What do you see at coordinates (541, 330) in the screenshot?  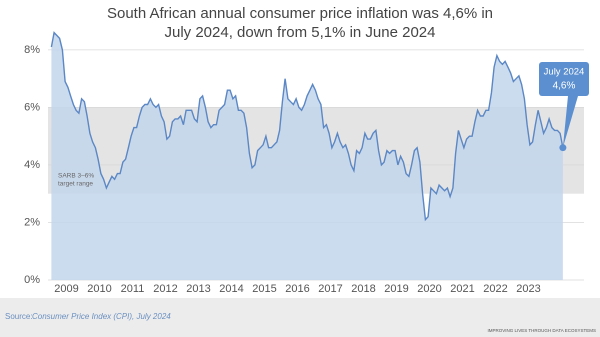 I see `footer-text: IMPROVING LIVES THROUGH DATA ECOSYSTEMS` at bounding box center [541, 330].